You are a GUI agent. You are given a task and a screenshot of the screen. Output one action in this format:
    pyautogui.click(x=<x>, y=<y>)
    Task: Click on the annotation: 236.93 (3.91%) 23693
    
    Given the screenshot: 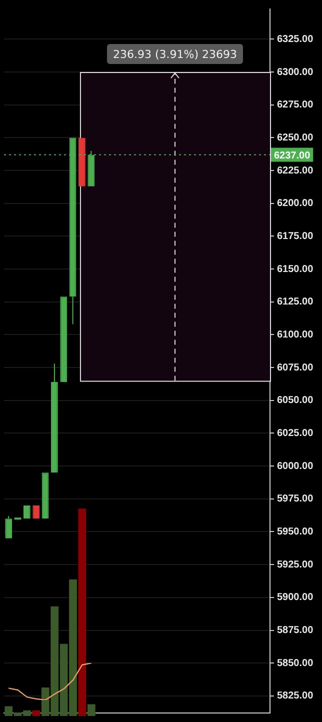 What is the action you would take?
    pyautogui.click(x=174, y=54)
    